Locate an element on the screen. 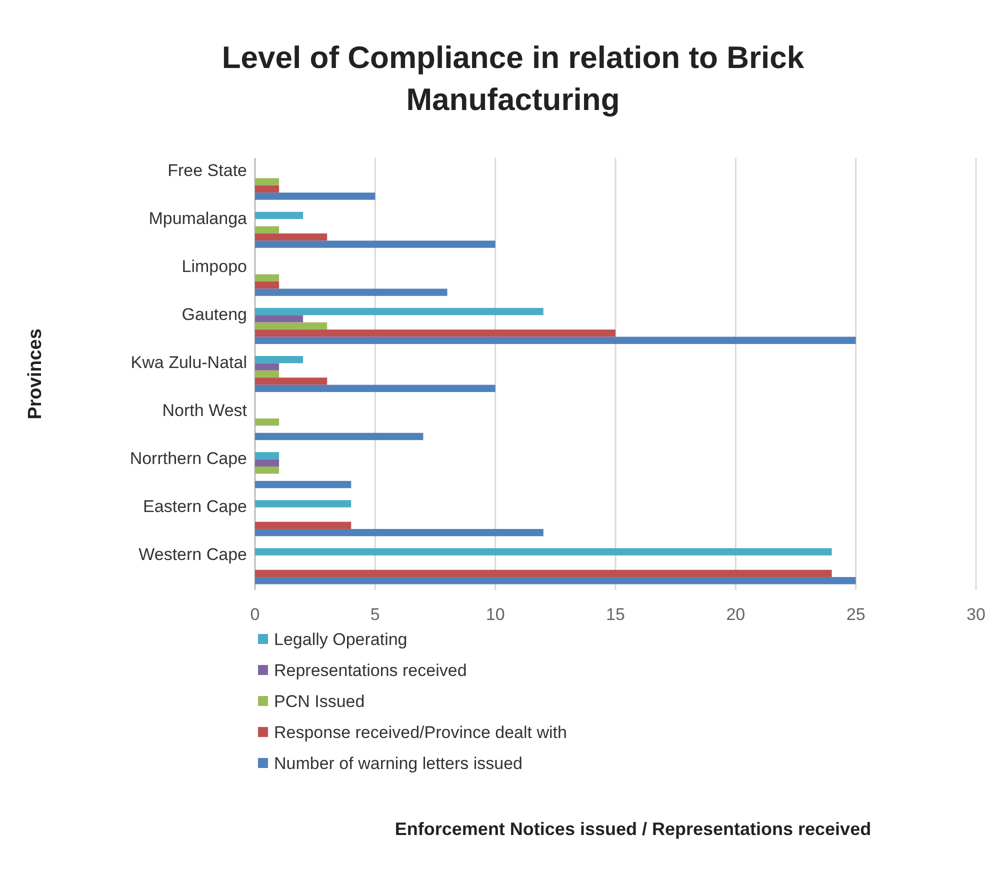 The width and height of the screenshot is (993, 873). y-axis-title: Provinces is located at coordinates (35, 374).